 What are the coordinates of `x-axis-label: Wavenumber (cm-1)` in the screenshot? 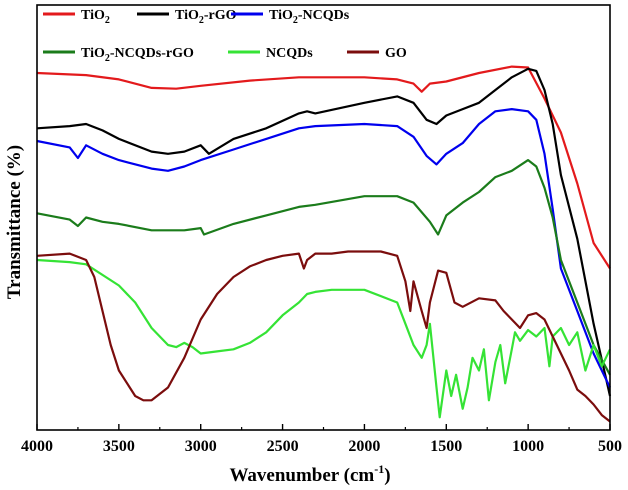 It's located at (309, 474).